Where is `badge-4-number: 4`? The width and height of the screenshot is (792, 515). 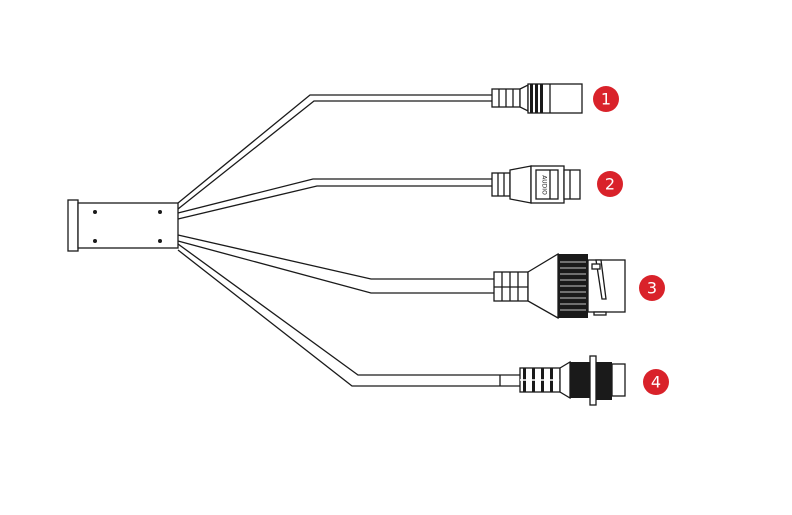
badge-4-number: 4 is located at coordinates (656, 382).